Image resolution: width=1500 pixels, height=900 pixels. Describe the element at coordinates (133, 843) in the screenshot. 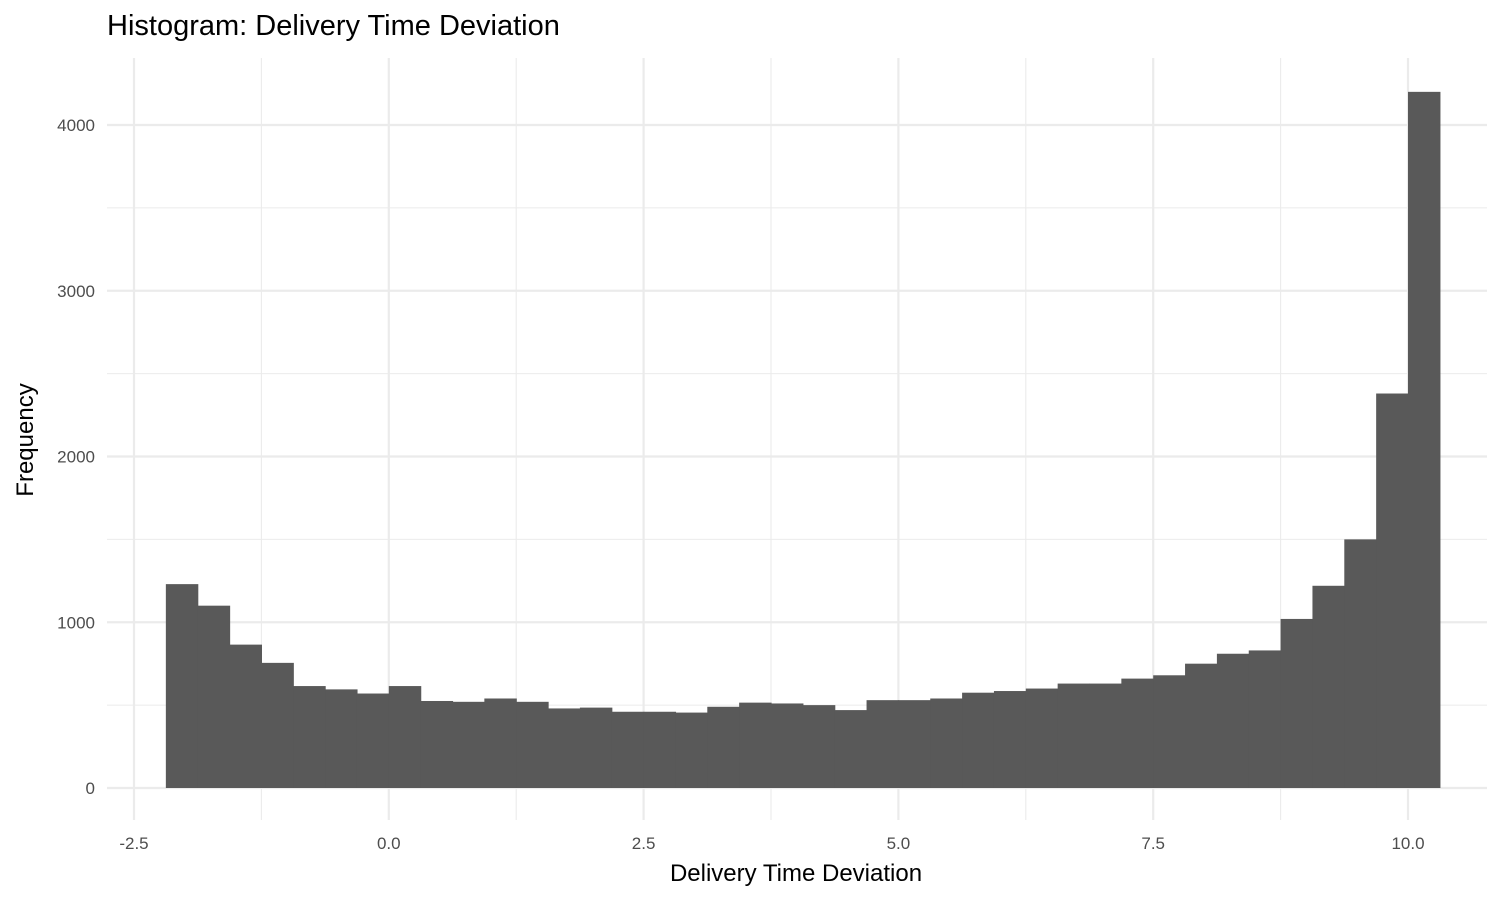

I see `x-tick-label: -2.5` at that location.